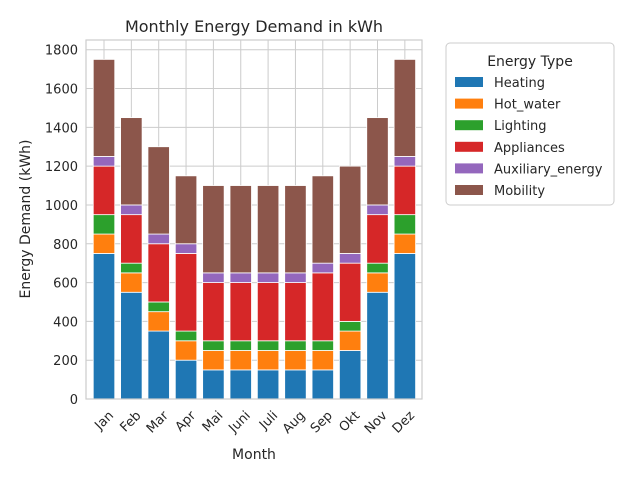 The width and height of the screenshot is (640, 480). Describe the element at coordinates (240, 345) in the screenshot. I see `bar-lighting-juni` at that location.